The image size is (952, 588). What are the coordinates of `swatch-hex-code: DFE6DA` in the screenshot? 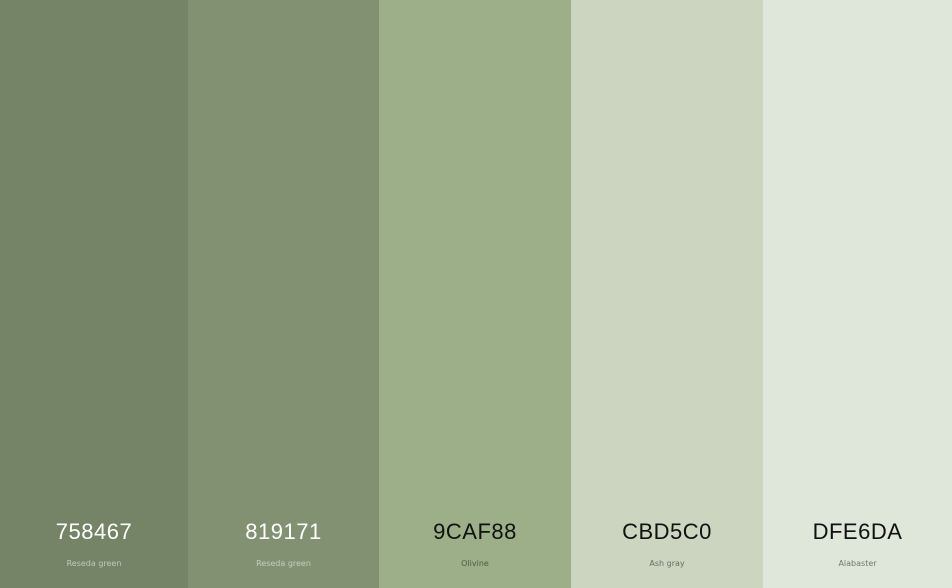 It's located at (857, 531).